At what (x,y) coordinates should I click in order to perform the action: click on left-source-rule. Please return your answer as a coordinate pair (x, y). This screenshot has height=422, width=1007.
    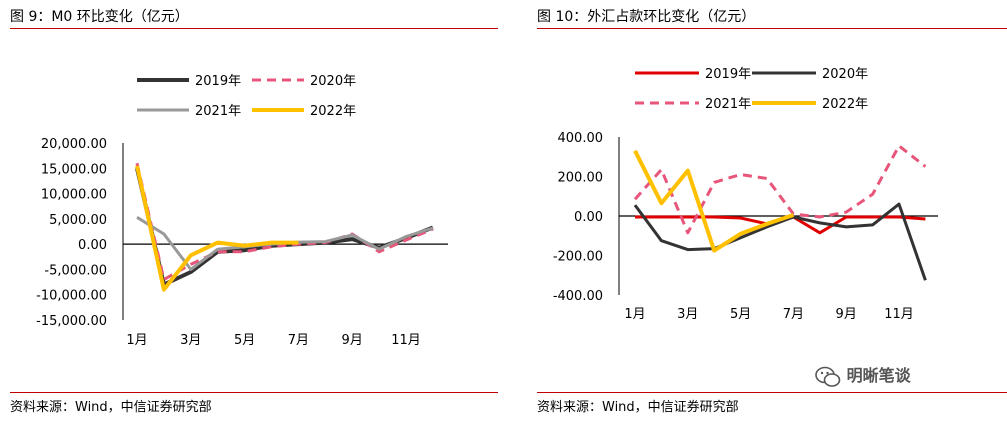
    Looking at the image, I should click on (254, 392).